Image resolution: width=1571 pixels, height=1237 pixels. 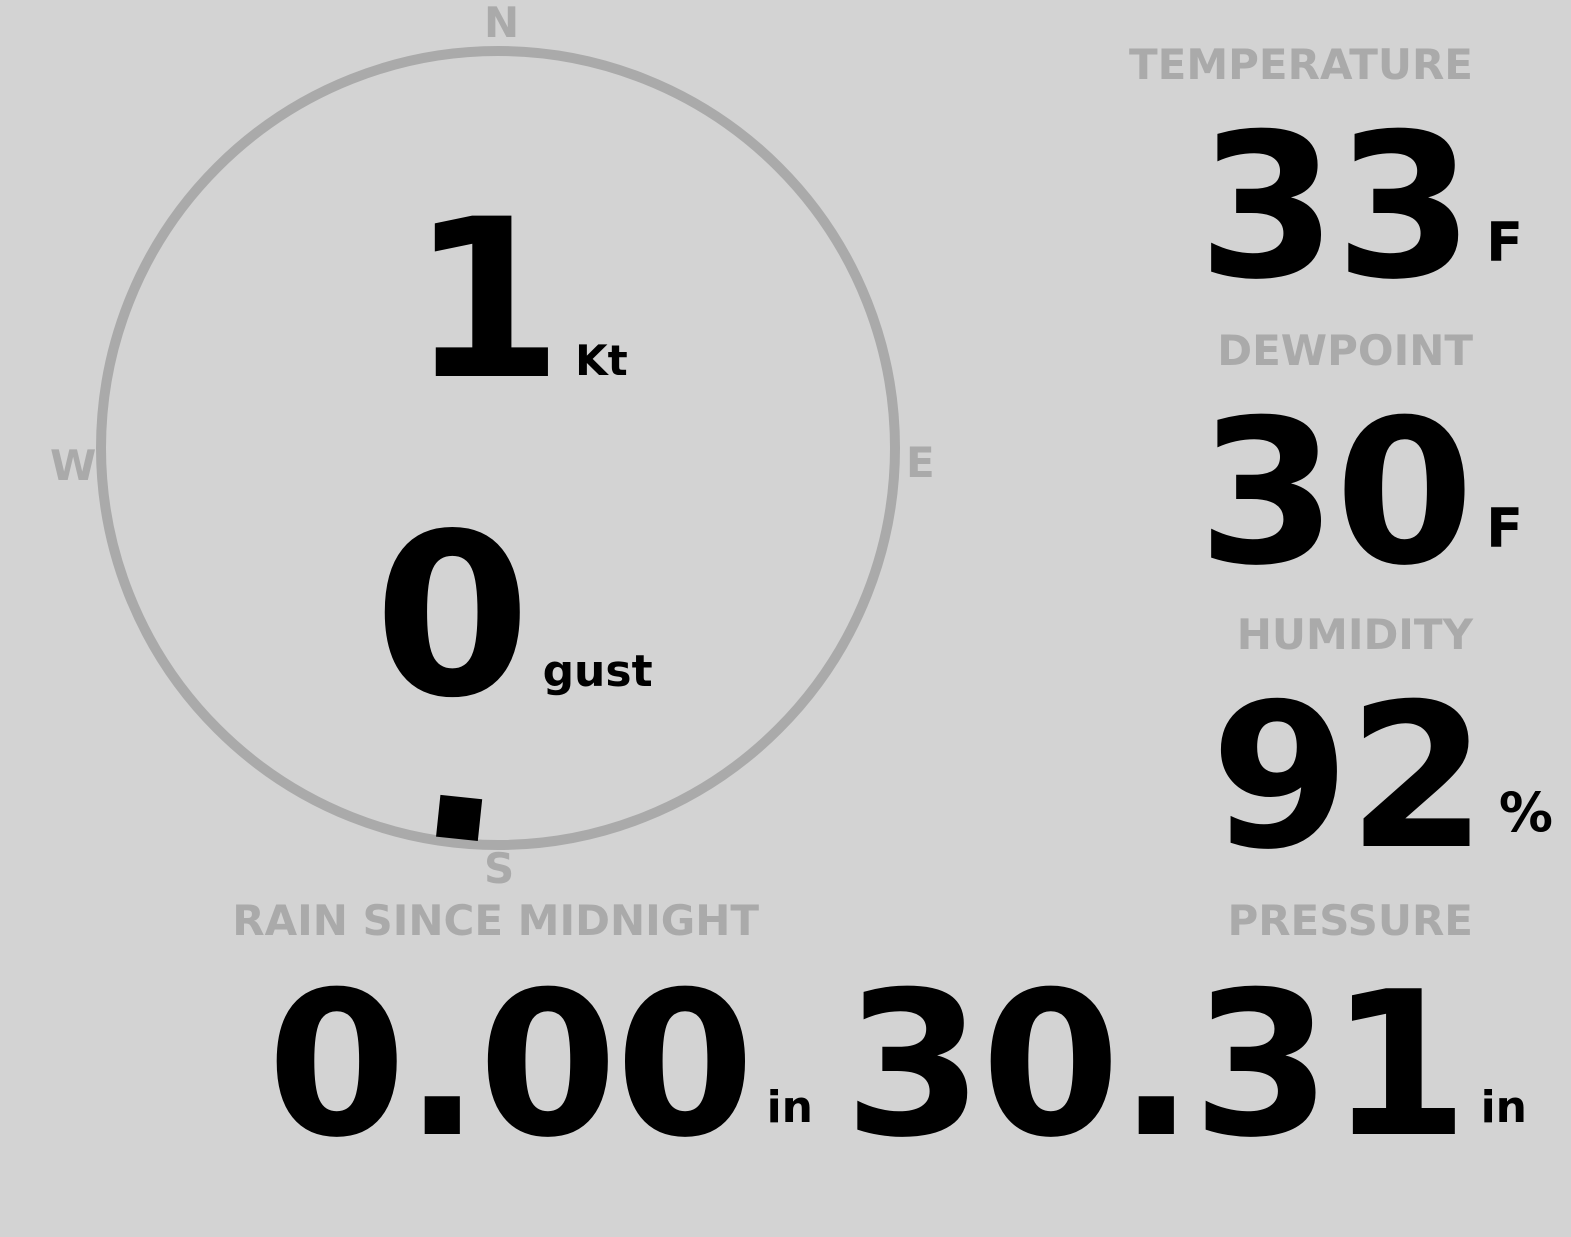 I want to click on humidity-unit: %, so click(x=1525, y=812).